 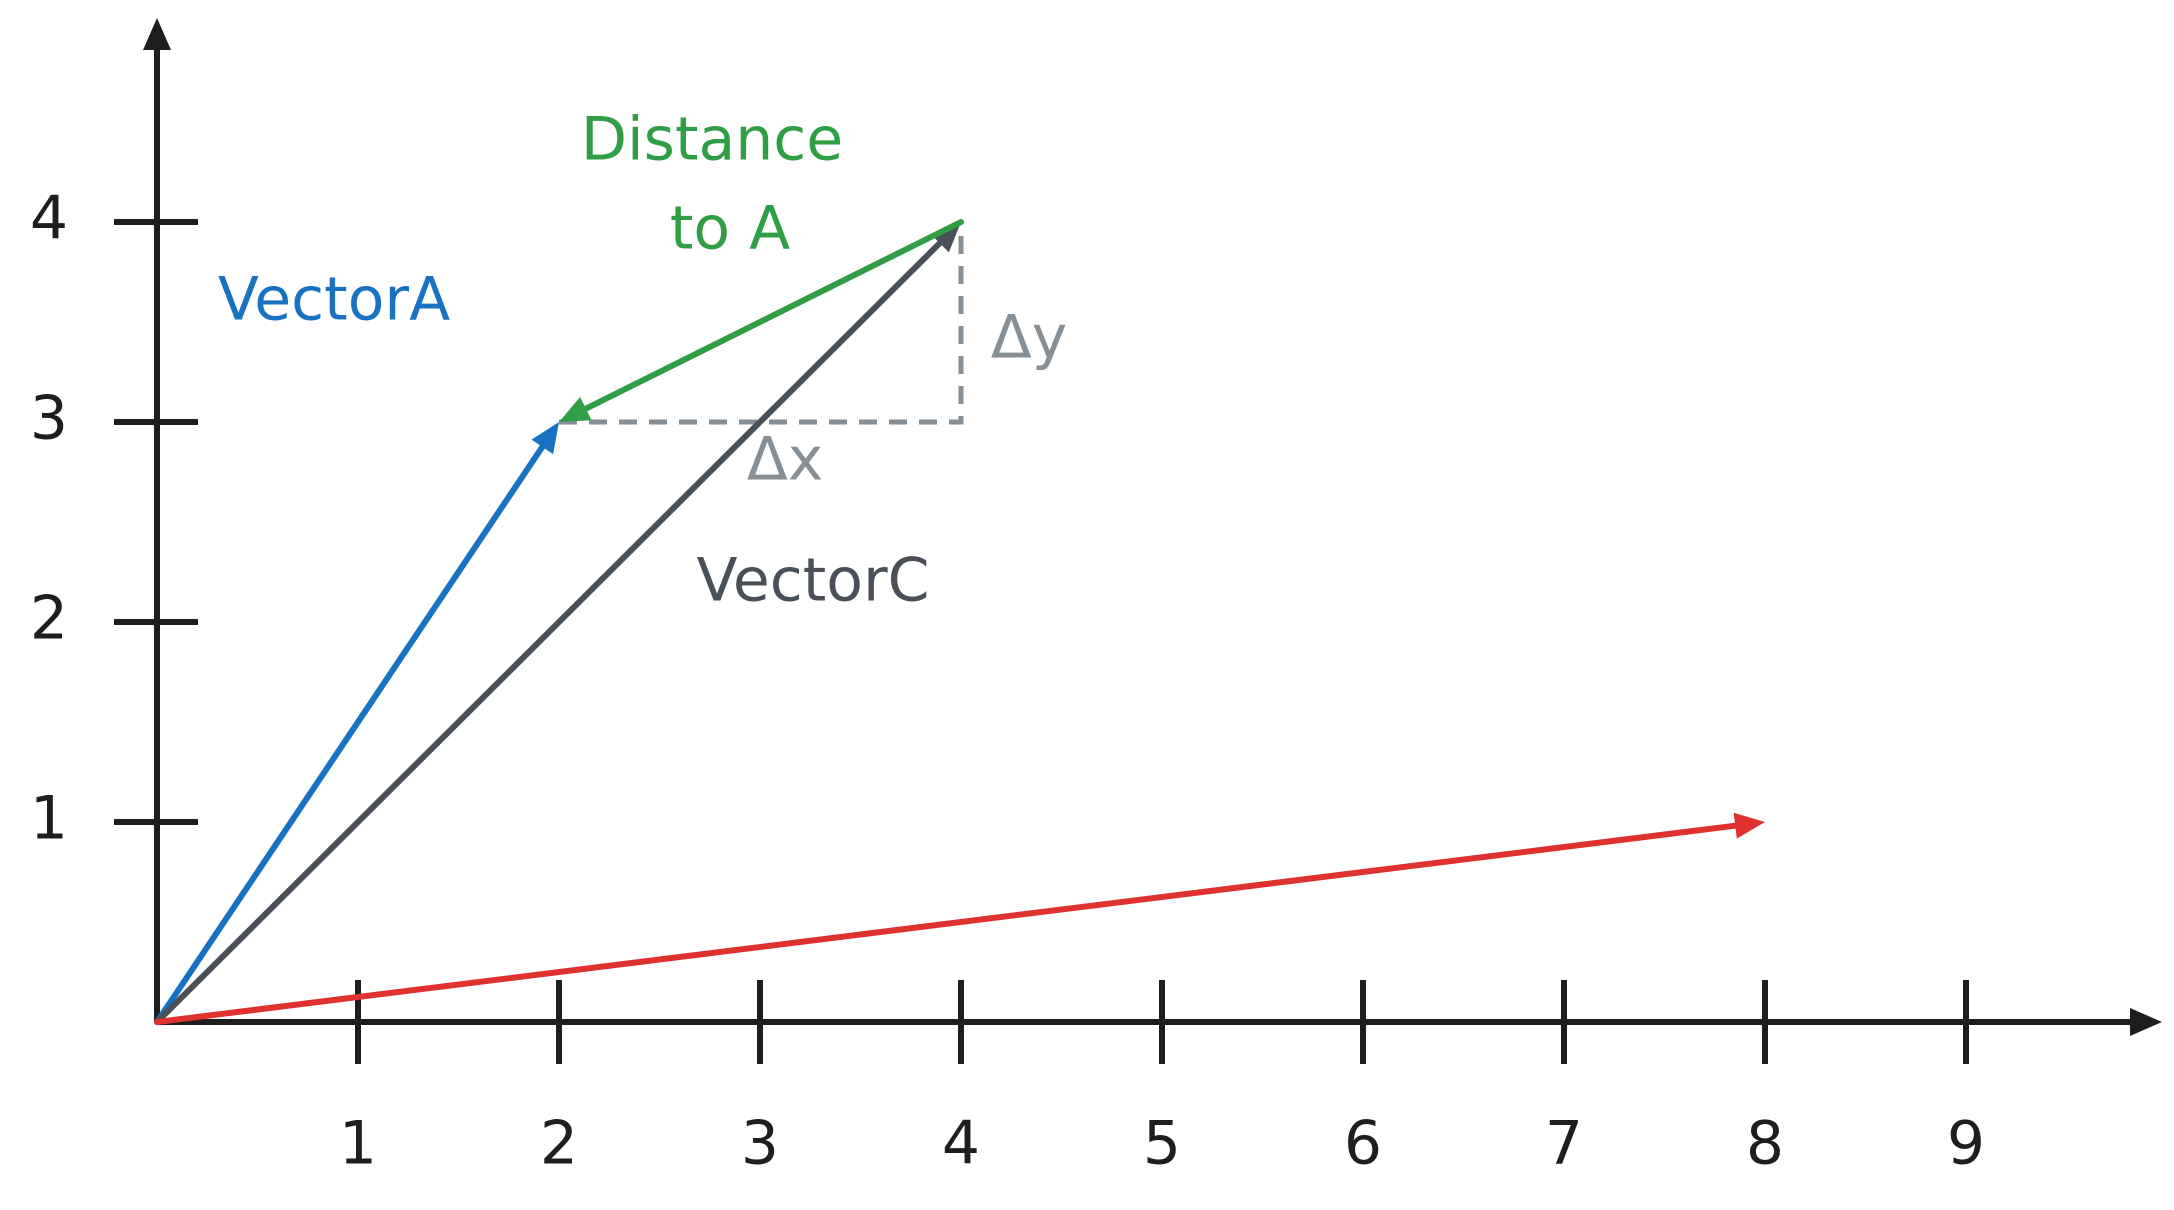 What do you see at coordinates (812, 581) in the screenshot?
I see `vector-c-label: VectorC` at bounding box center [812, 581].